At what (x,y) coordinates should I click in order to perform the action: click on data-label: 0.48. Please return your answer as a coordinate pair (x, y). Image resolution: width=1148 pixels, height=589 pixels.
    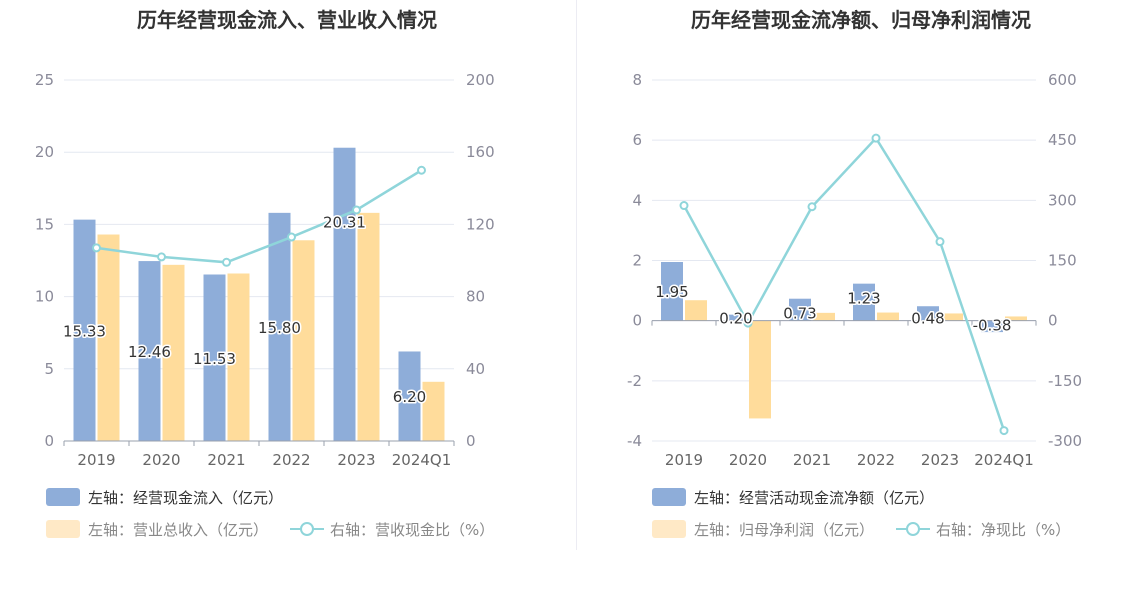
    Looking at the image, I should click on (927, 319).